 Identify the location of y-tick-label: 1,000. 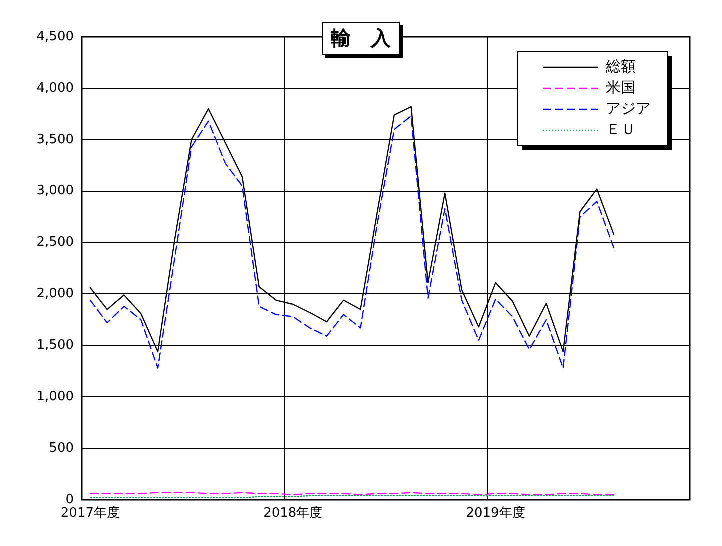
(55, 396).